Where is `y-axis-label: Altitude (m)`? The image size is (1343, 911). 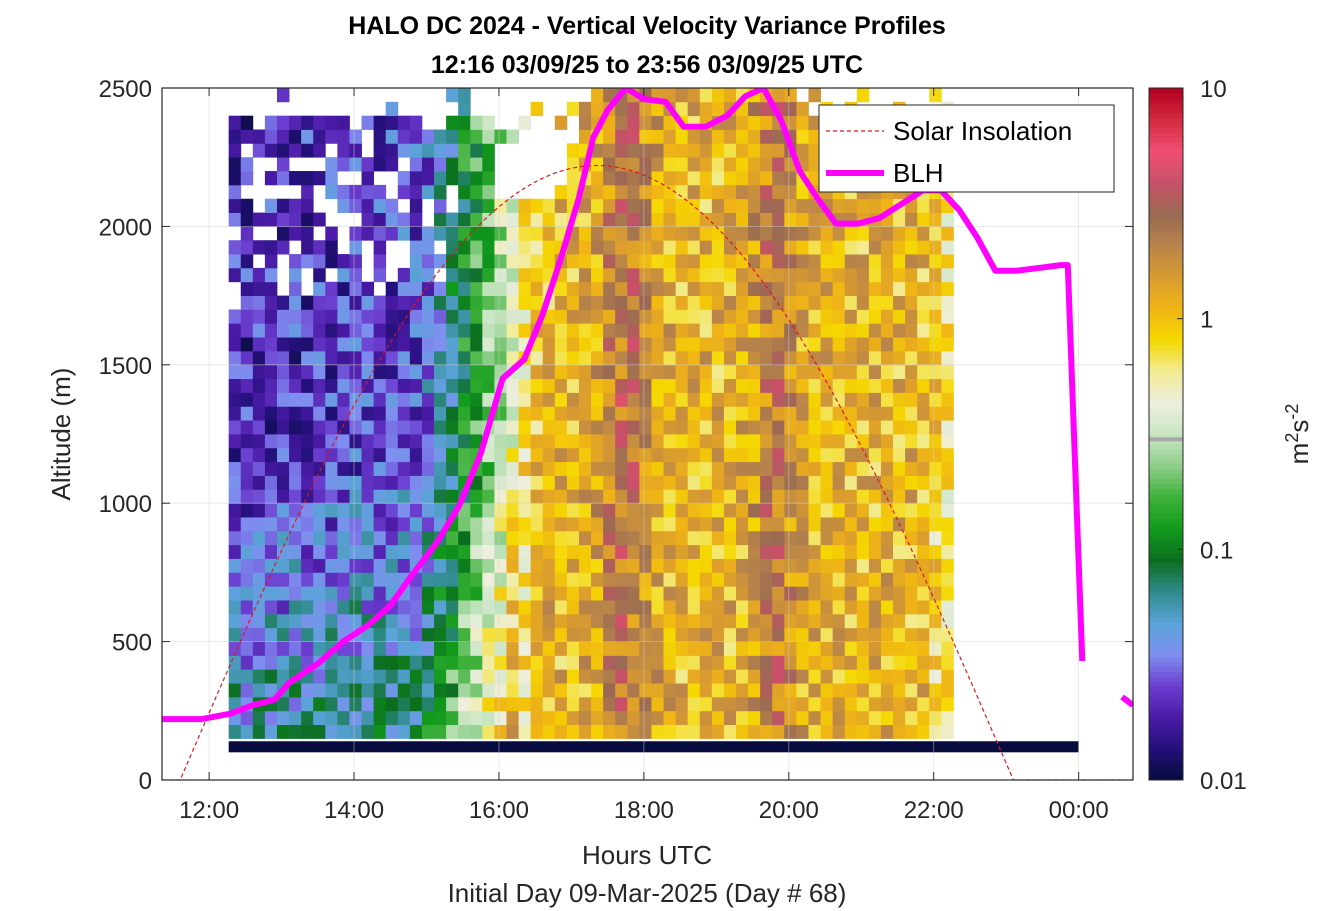
y-axis-label: Altitude (m) is located at coordinates (61, 434).